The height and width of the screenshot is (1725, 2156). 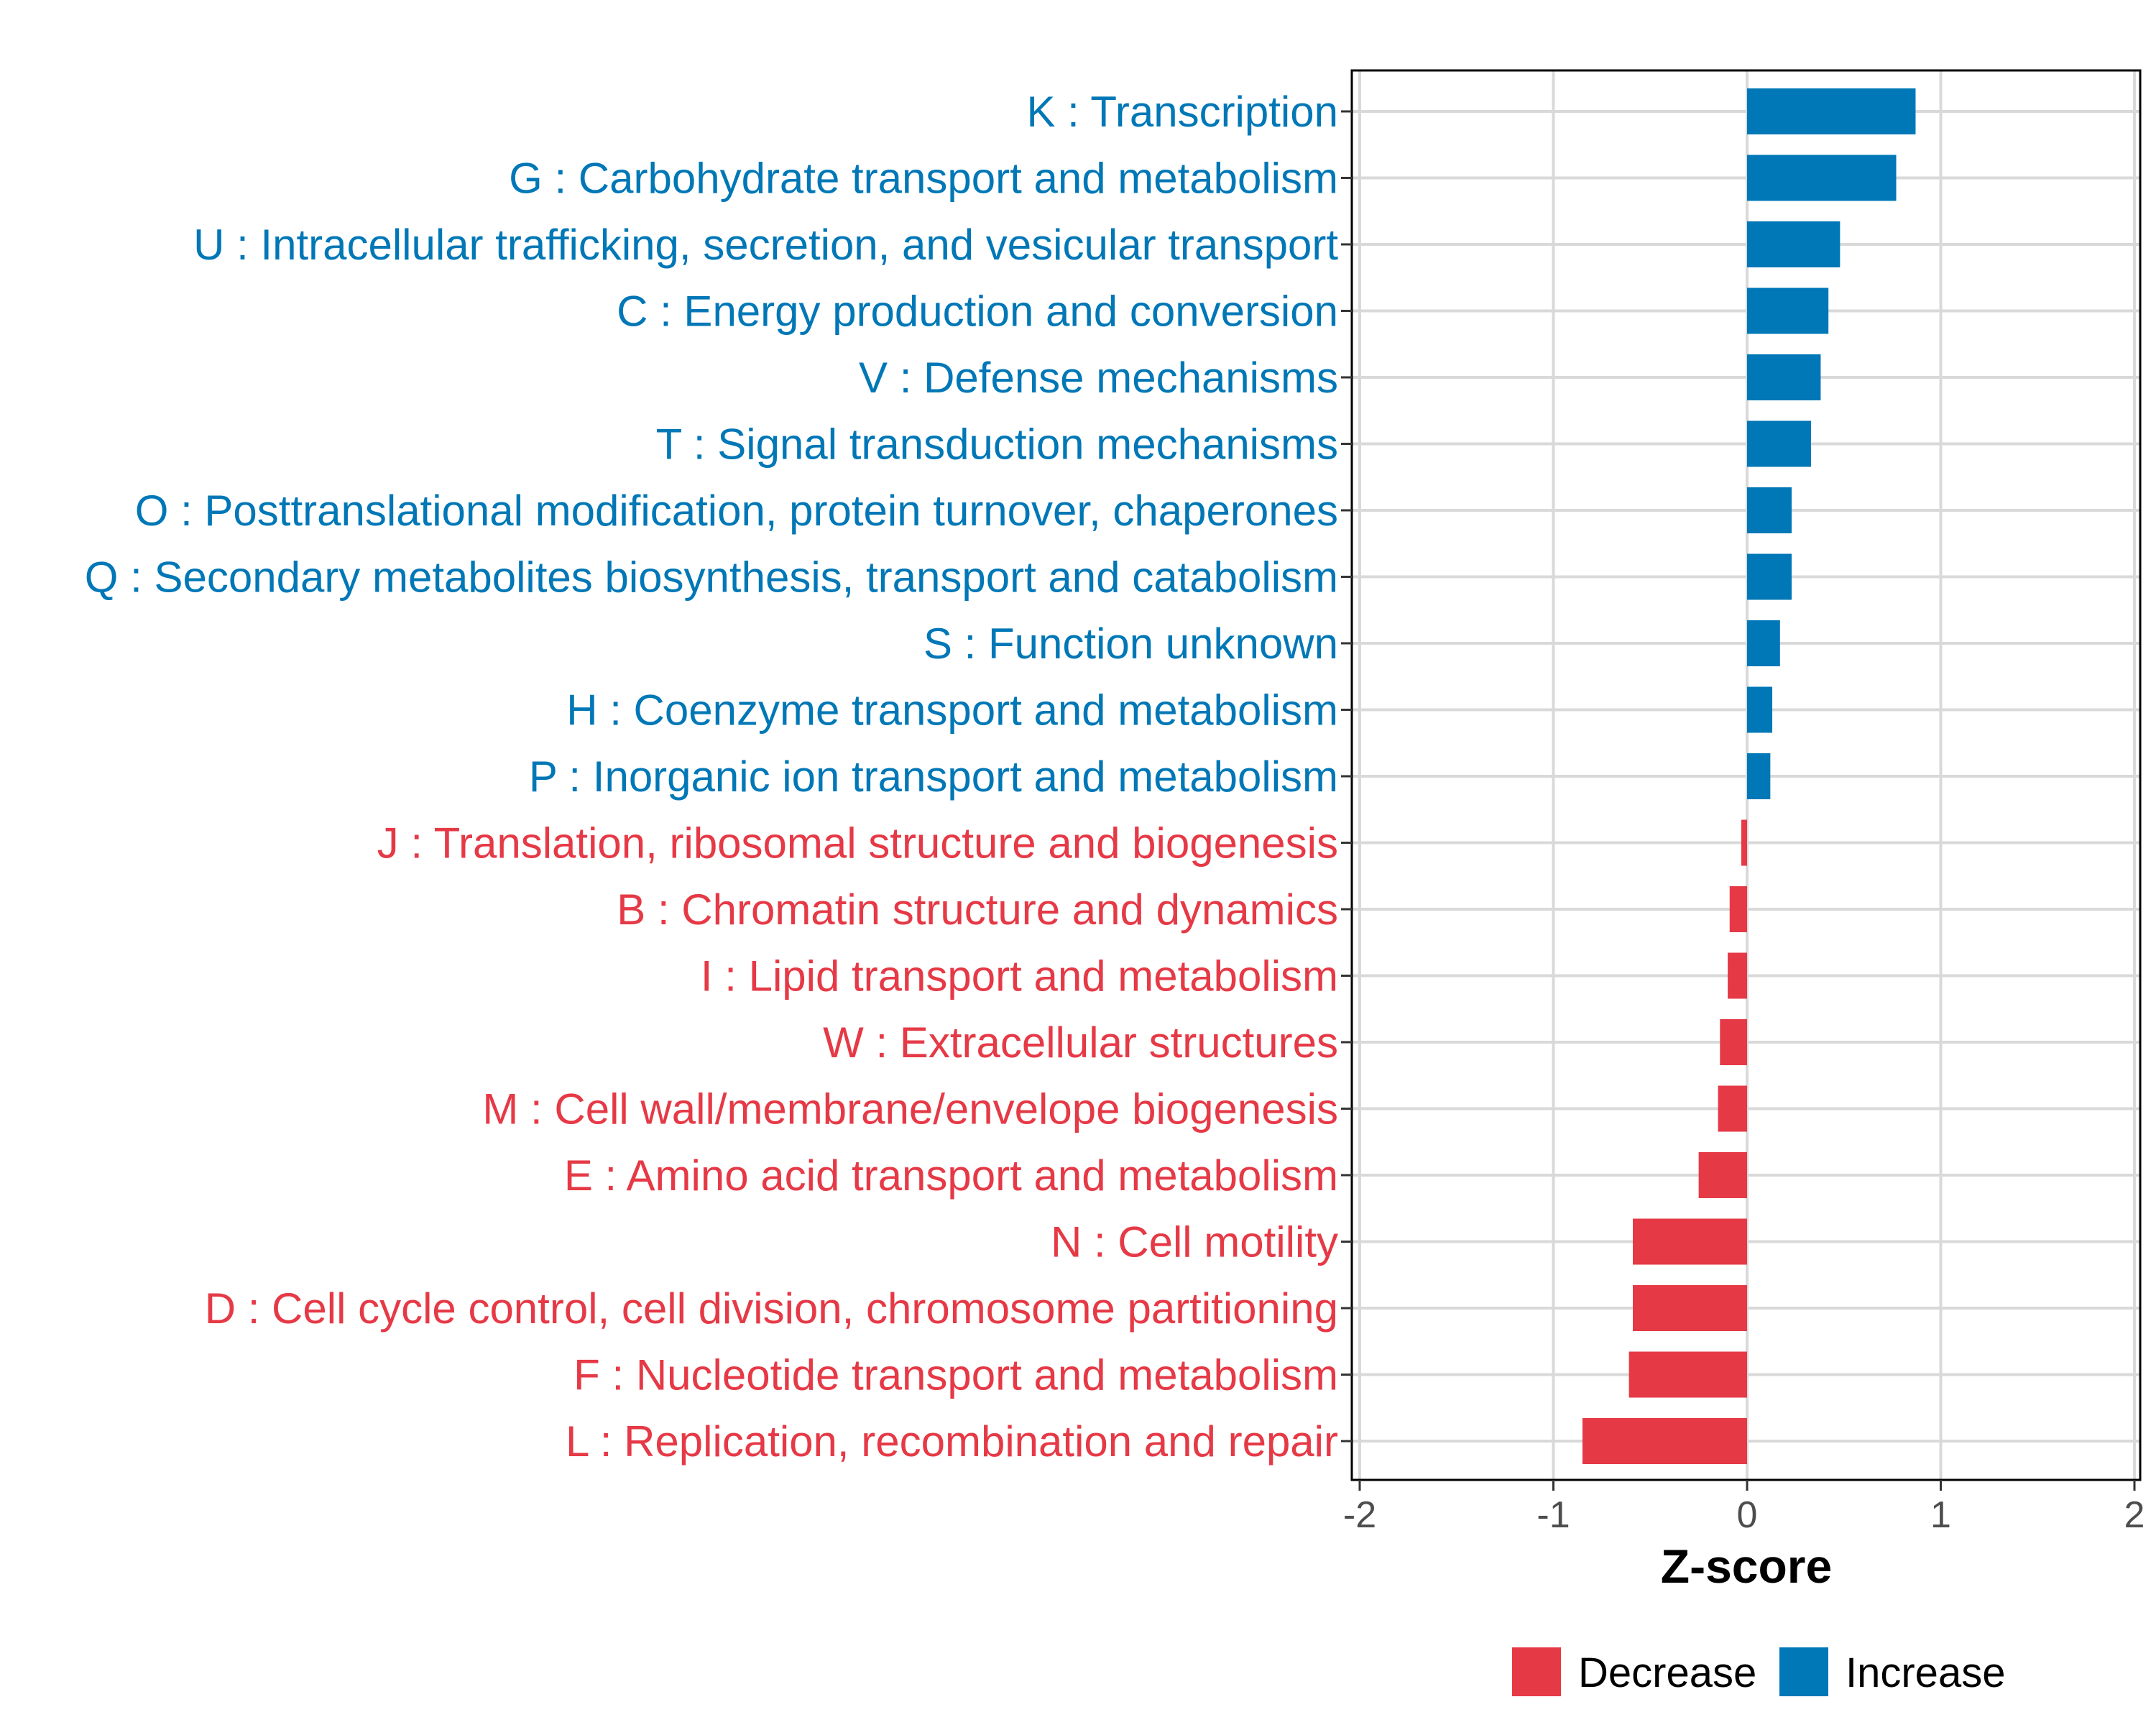 What do you see at coordinates (955, 1375) in the screenshot?
I see `category-label: F : Nucleotide transport and metabolism` at bounding box center [955, 1375].